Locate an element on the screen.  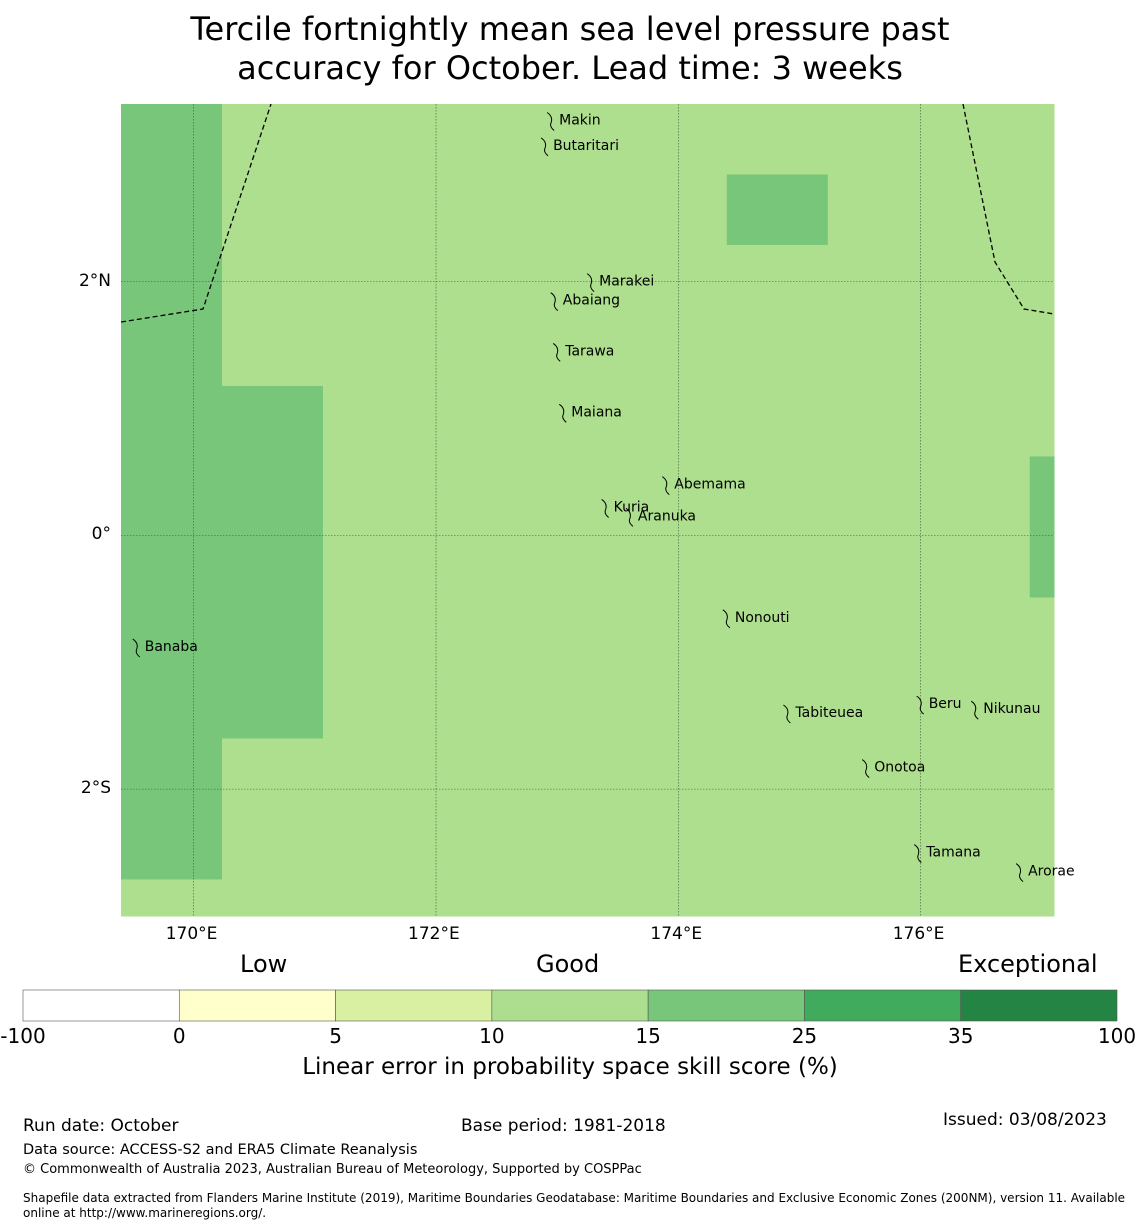
island-label: Beru is located at coordinates (945, 704).